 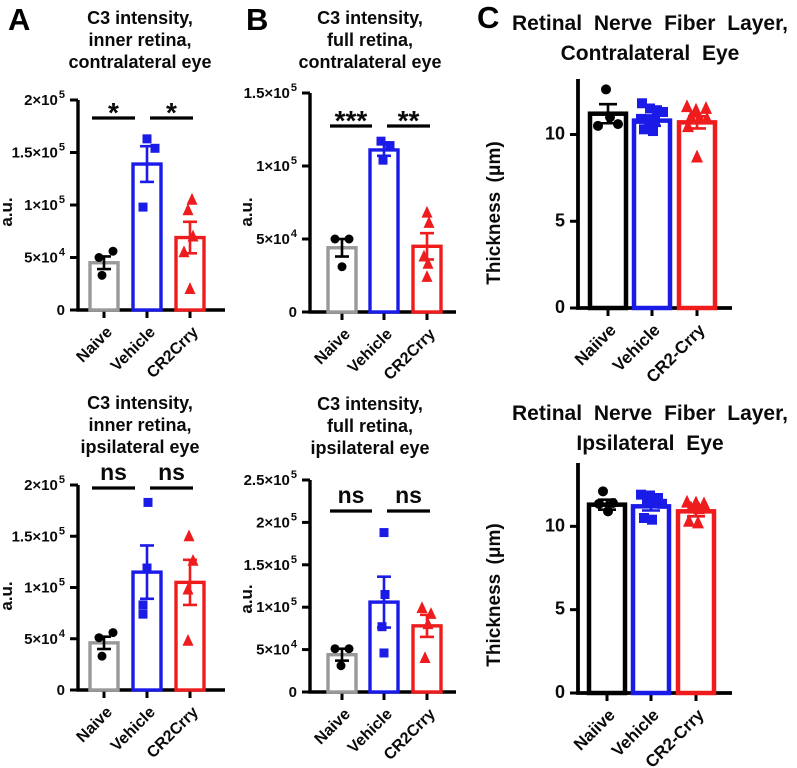 What do you see at coordinates (370, 426) in the screenshot?
I see `chart-title-line: full retina,` at bounding box center [370, 426].